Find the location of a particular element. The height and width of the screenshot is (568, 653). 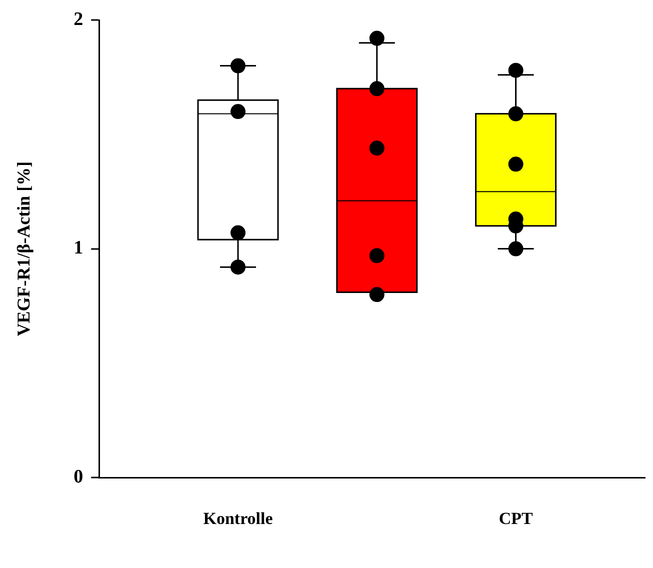

x-tick-label: CPT is located at coordinates (516, 518).